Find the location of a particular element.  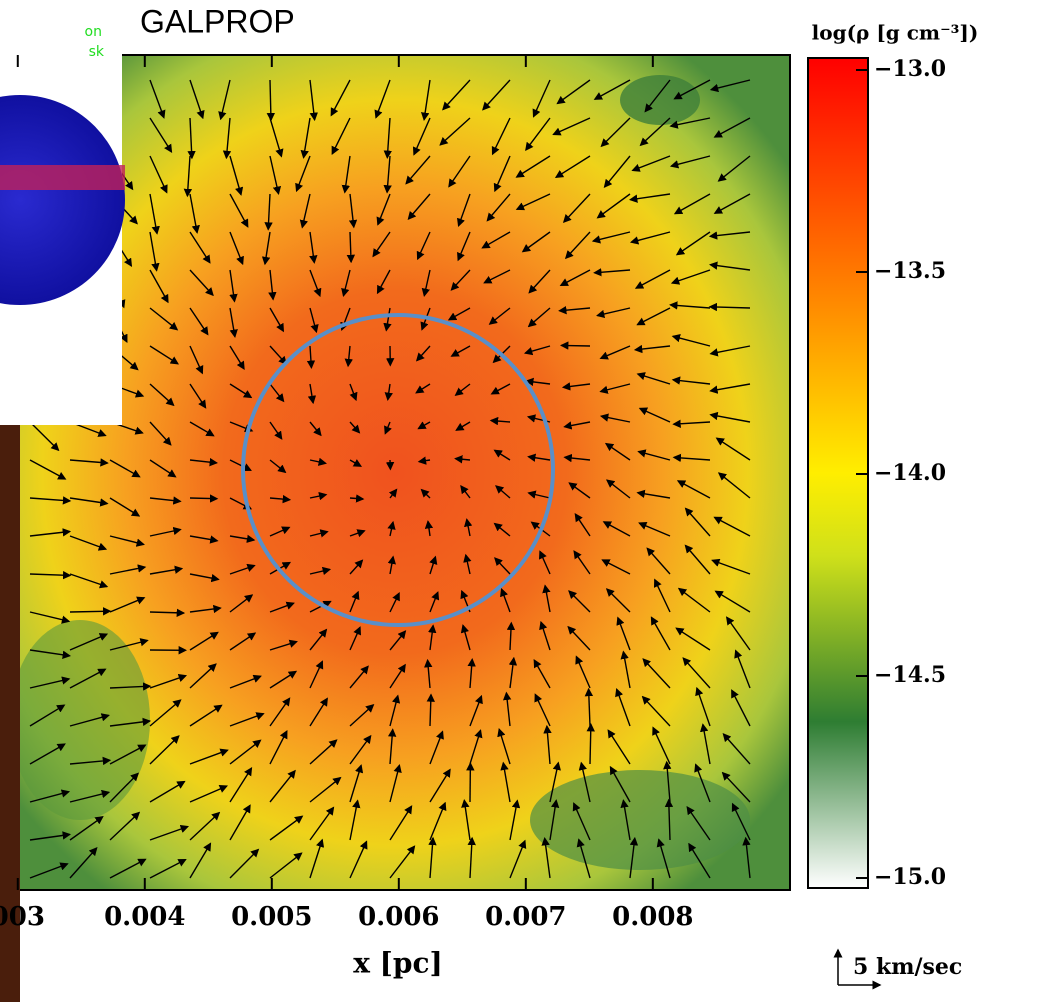

colorbar-tick-label: −14.5 is located at coordinates (910, 675).